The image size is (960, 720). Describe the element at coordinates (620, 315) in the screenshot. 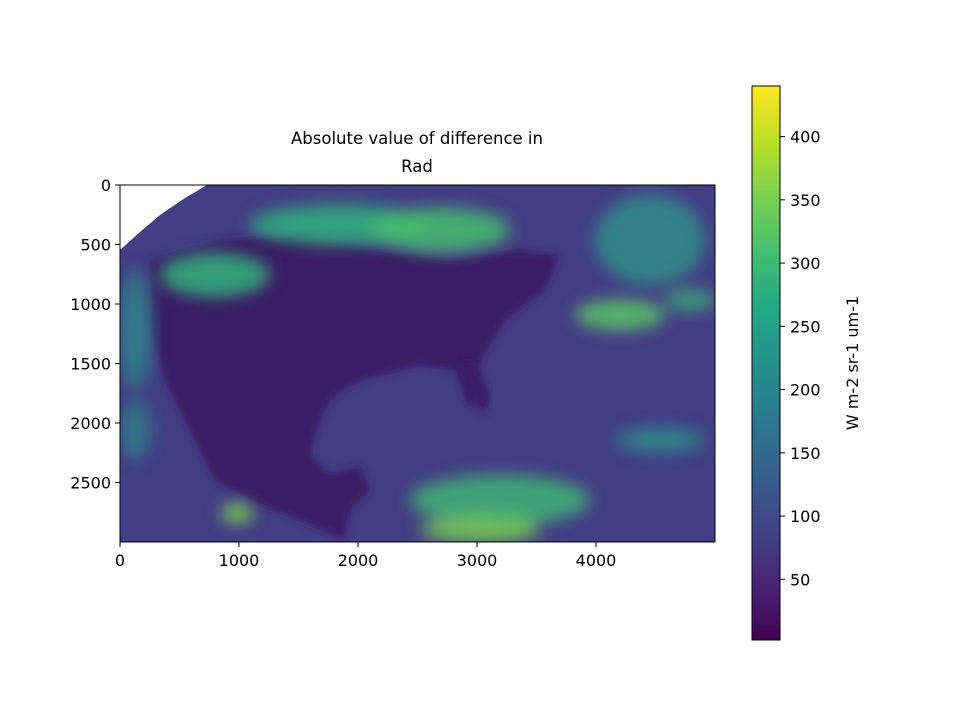

I see `cloud-atlantic` at that location.